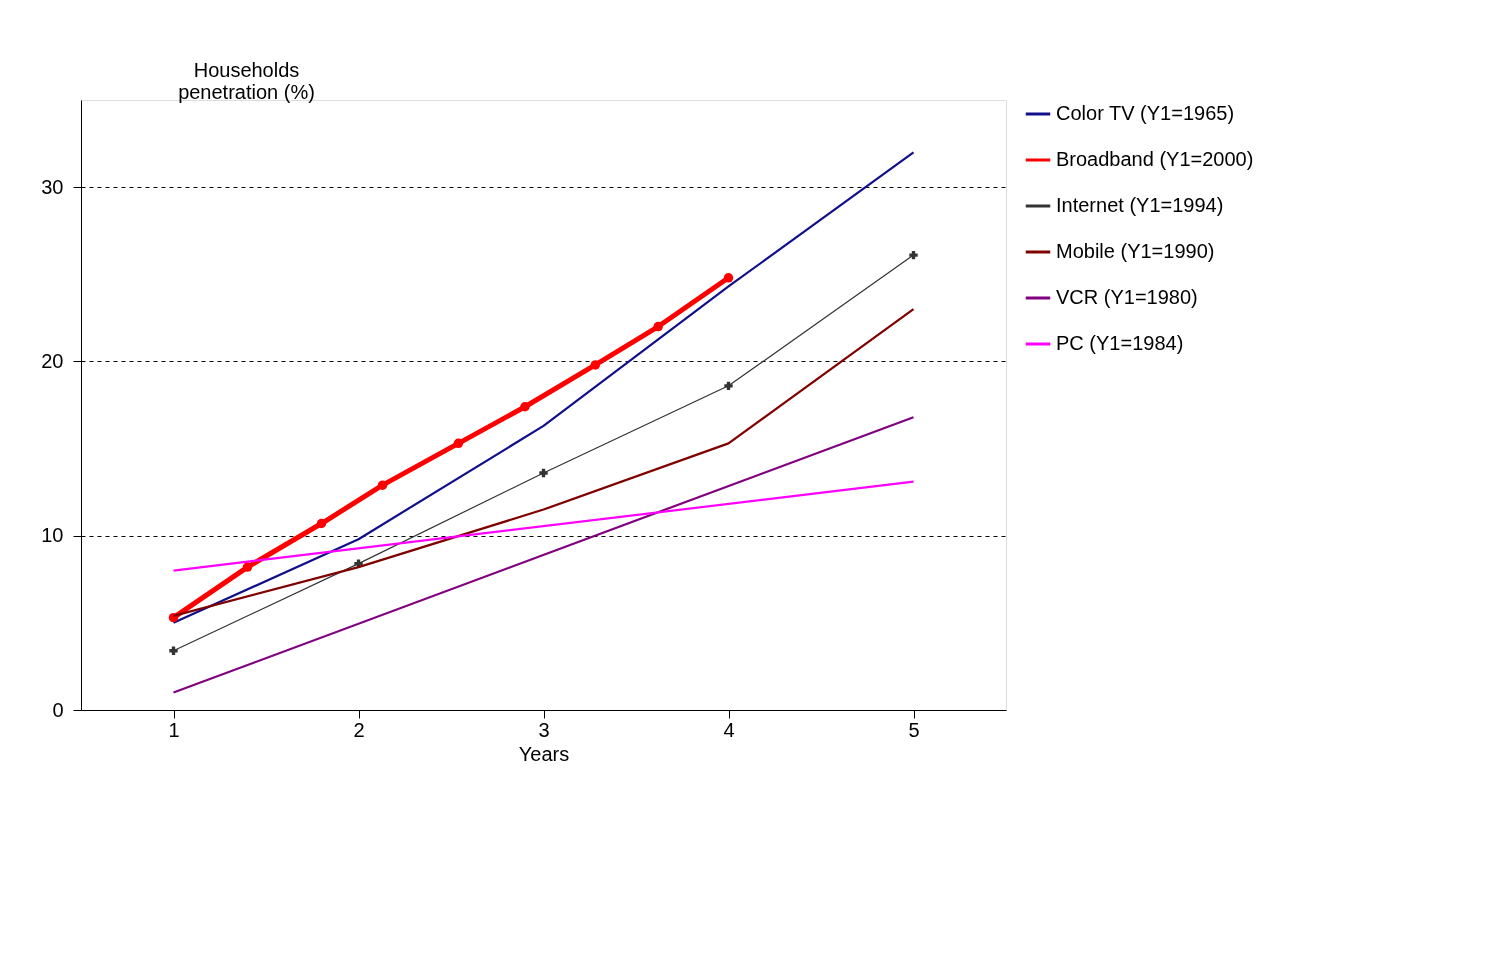 The width and height of the screenshot is (1492, 968). Describe the element at coordinates (1155, 159) in the screenshot. I see `legend-label: Broadband (Y1=2000)` at that location.